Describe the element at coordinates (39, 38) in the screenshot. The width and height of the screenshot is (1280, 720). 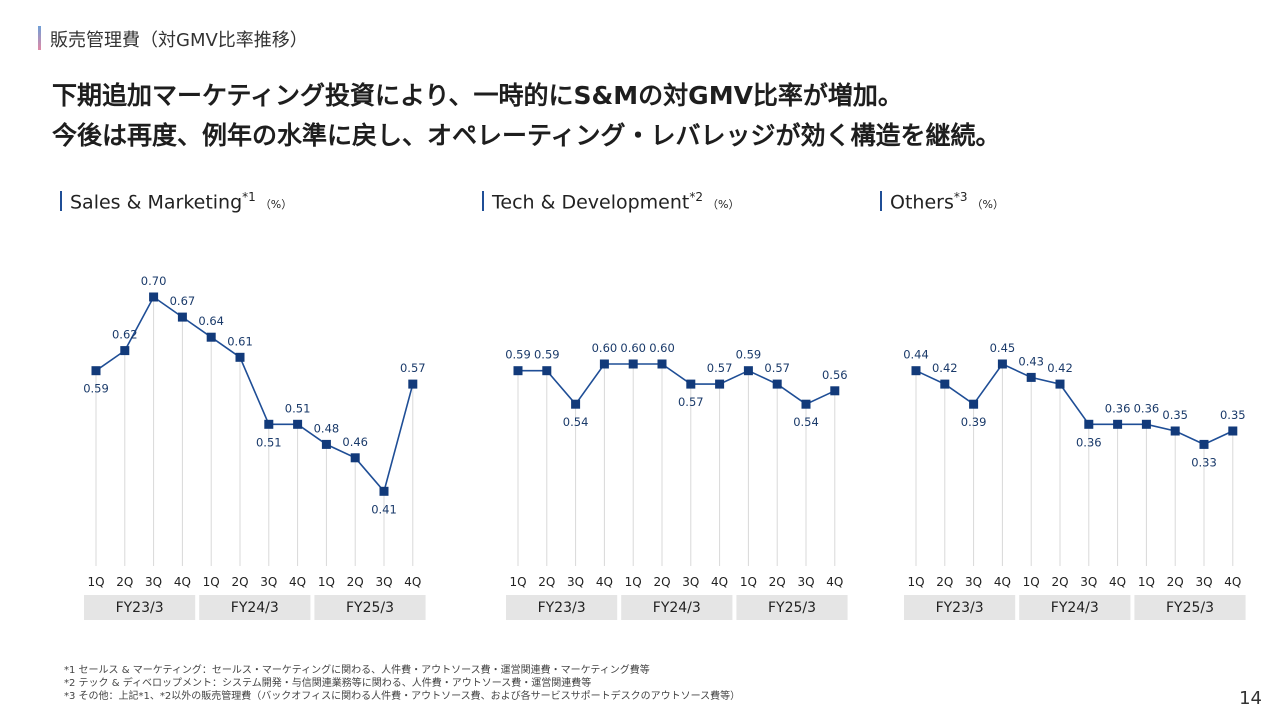
I see `header-accent-bar` at that location.